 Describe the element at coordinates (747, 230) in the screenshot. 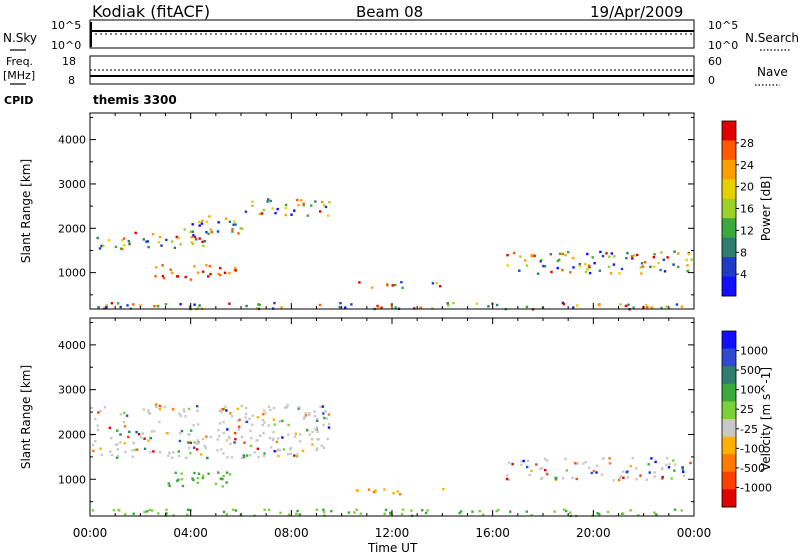

I see `colorbar-tick-label: 12` at that location.